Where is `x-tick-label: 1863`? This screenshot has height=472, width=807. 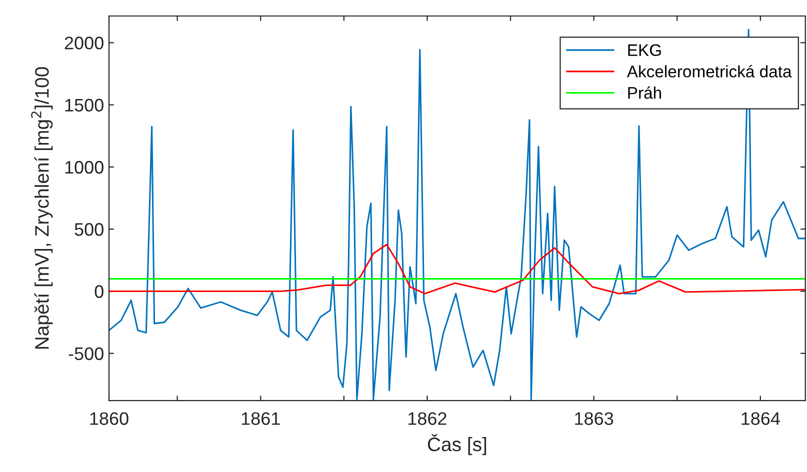 x-tick-label: 1863 is located at coordinates (594, 418).